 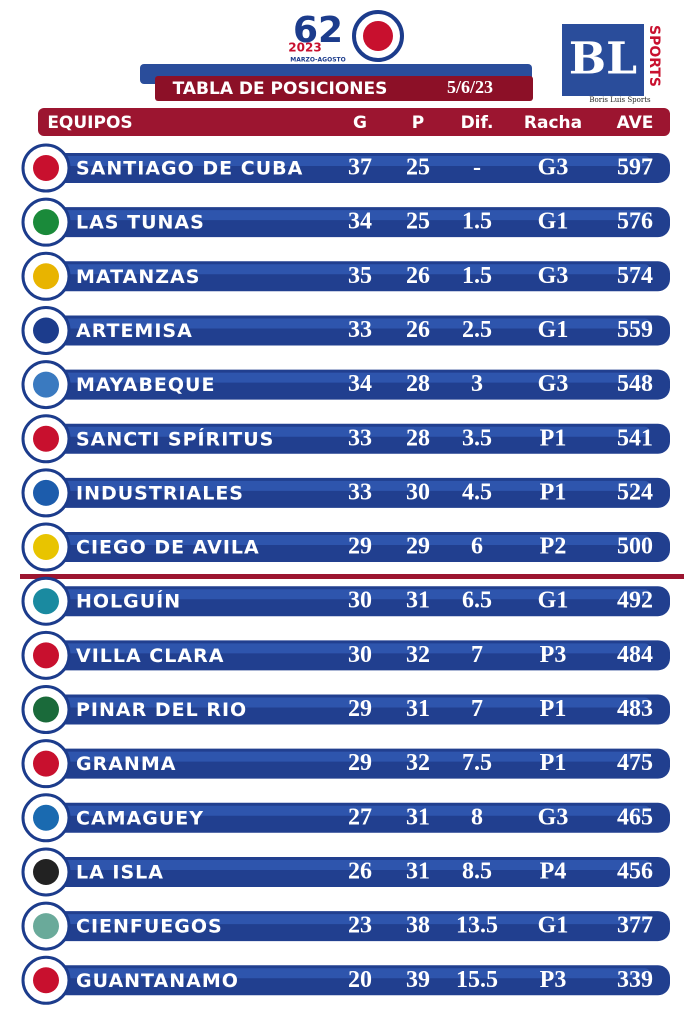 What do you see at coordinates (161, 710) in the screenshot?
I see `team-name: PINAR DEL RIO` at bounding box center [161, 710].